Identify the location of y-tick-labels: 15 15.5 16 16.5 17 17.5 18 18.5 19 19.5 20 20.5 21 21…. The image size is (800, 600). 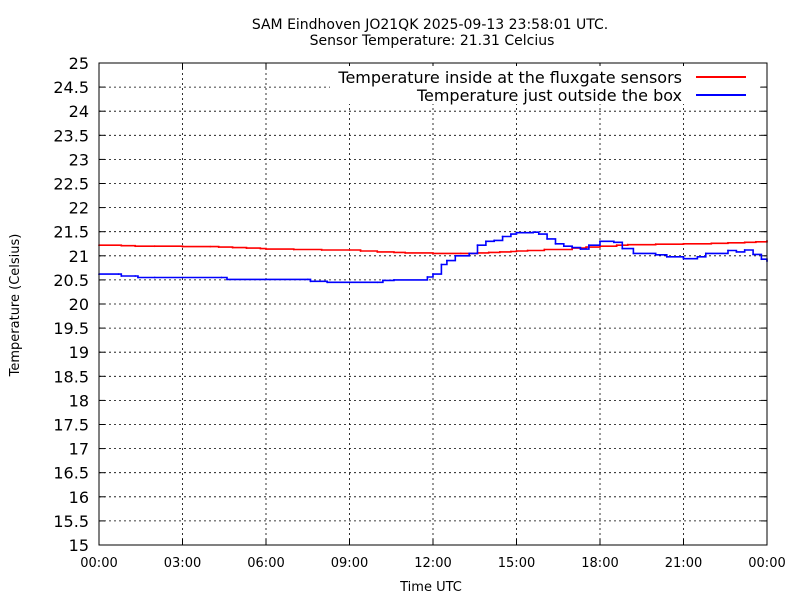
(71, 304).